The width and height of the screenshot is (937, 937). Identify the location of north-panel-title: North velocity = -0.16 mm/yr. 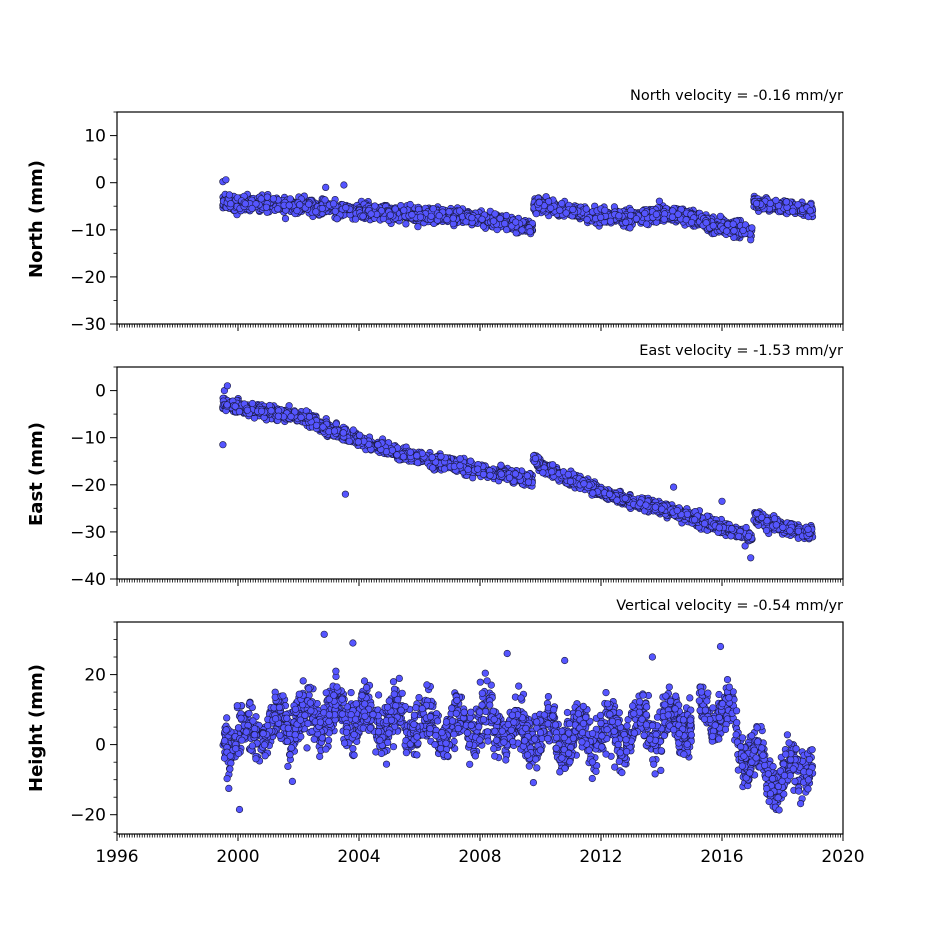
(736, 96).